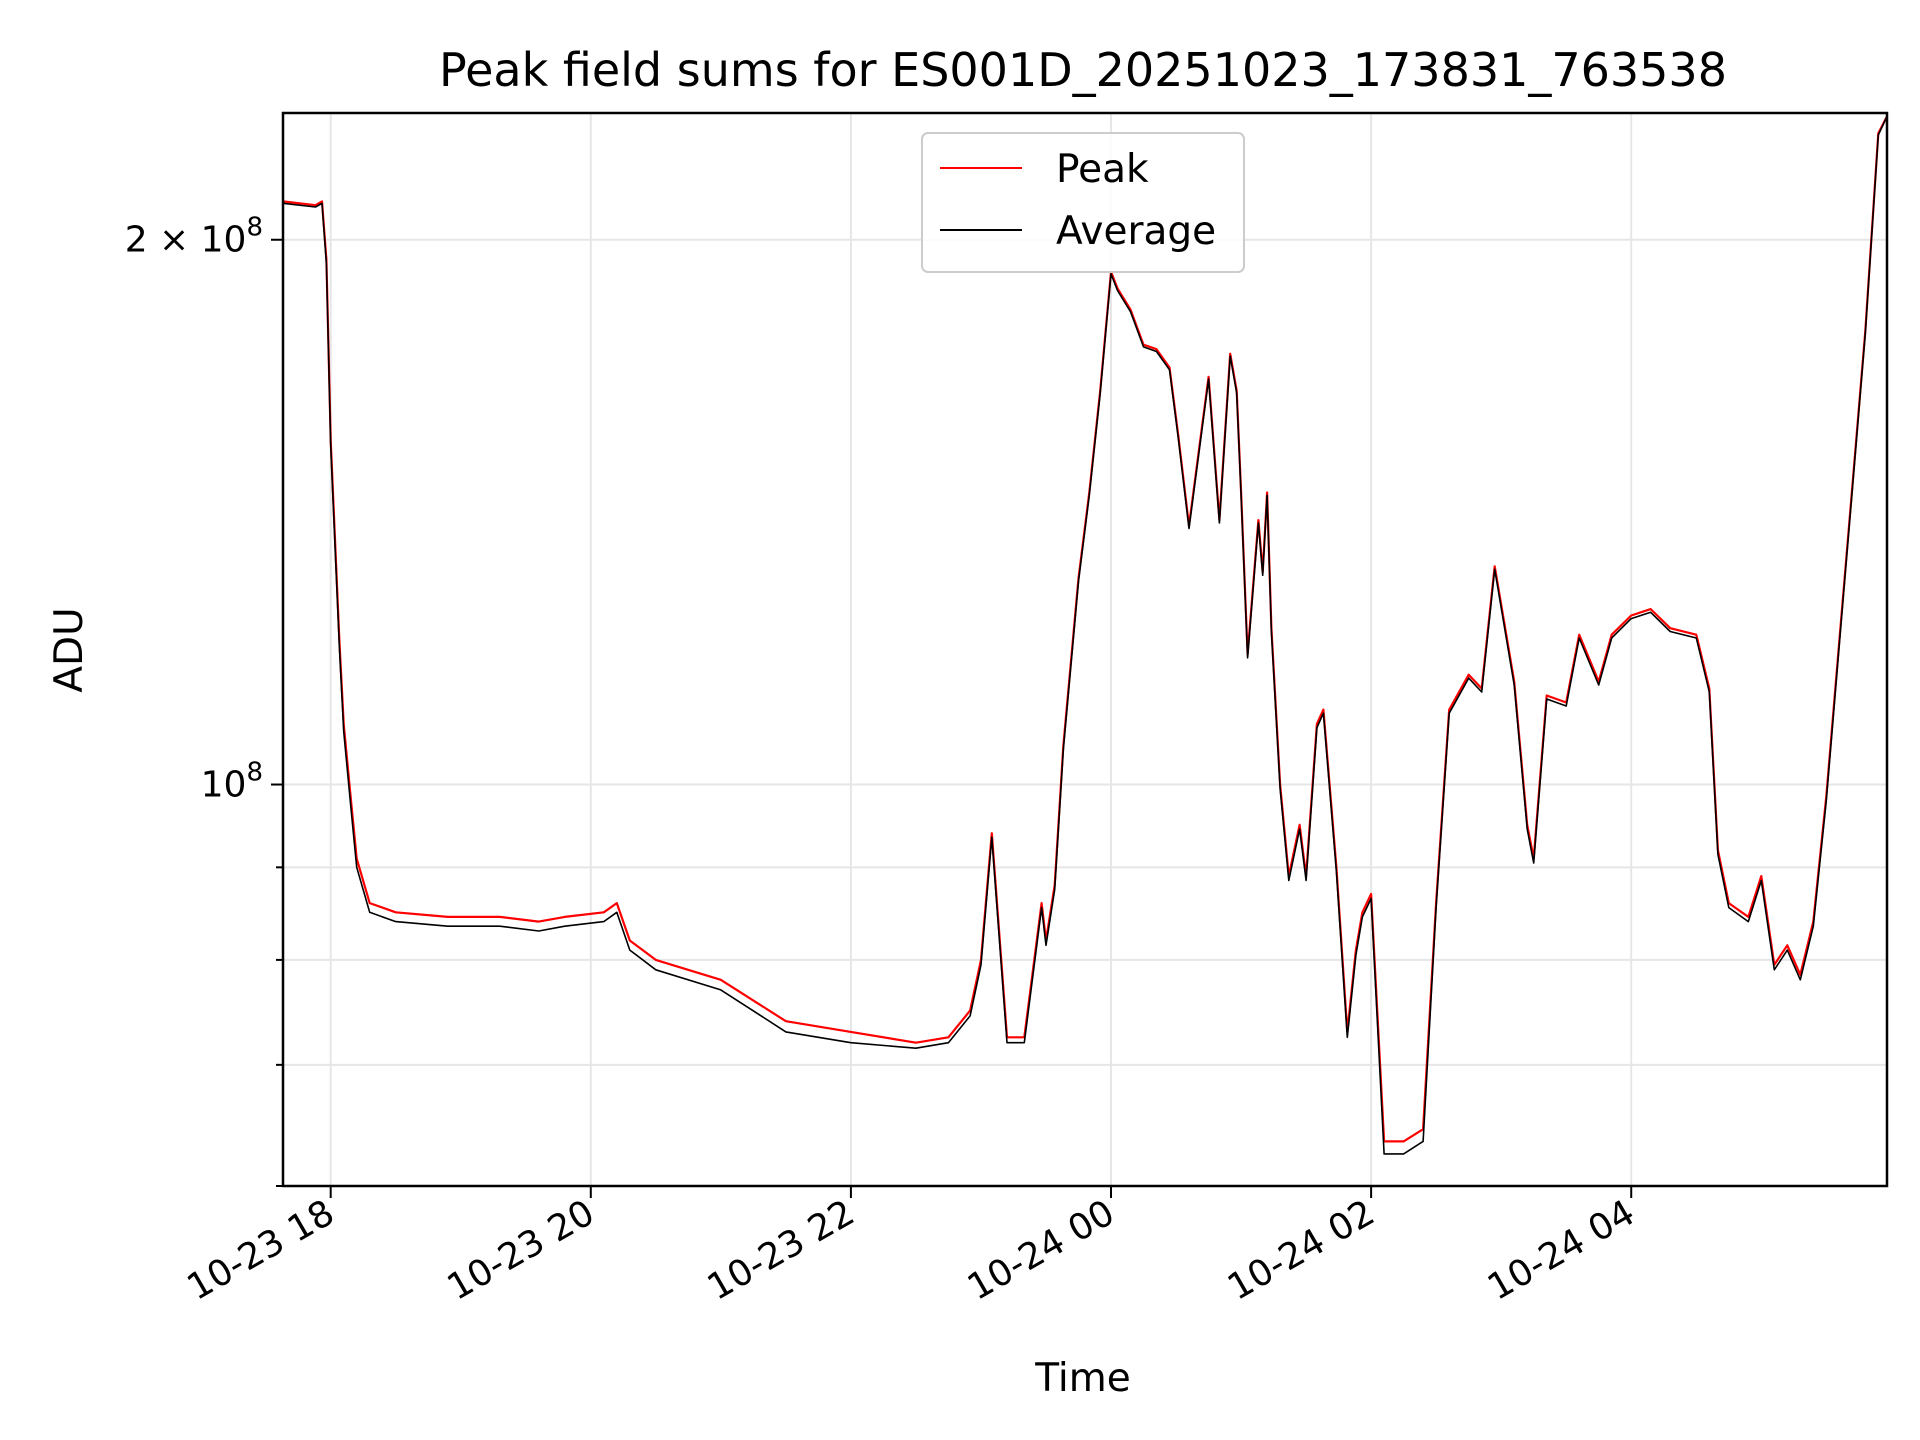 This screenshot has height=1440, width=1920. Describe the element at coordinates (521, 1250) in the screenshot. I see `x-tick-label: 10-23 20` at that location.